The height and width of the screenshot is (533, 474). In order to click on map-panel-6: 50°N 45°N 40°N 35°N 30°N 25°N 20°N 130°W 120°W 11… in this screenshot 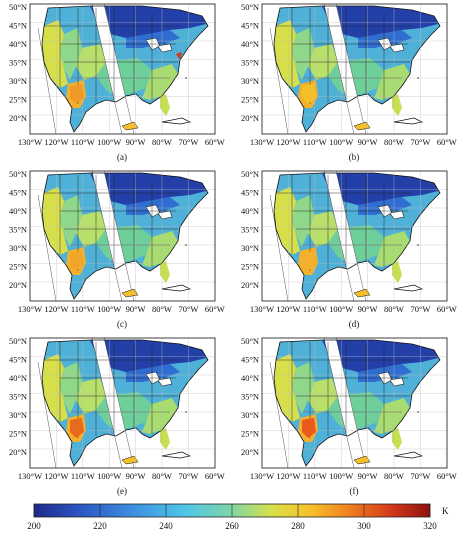, I will do `click(349, 416)`.